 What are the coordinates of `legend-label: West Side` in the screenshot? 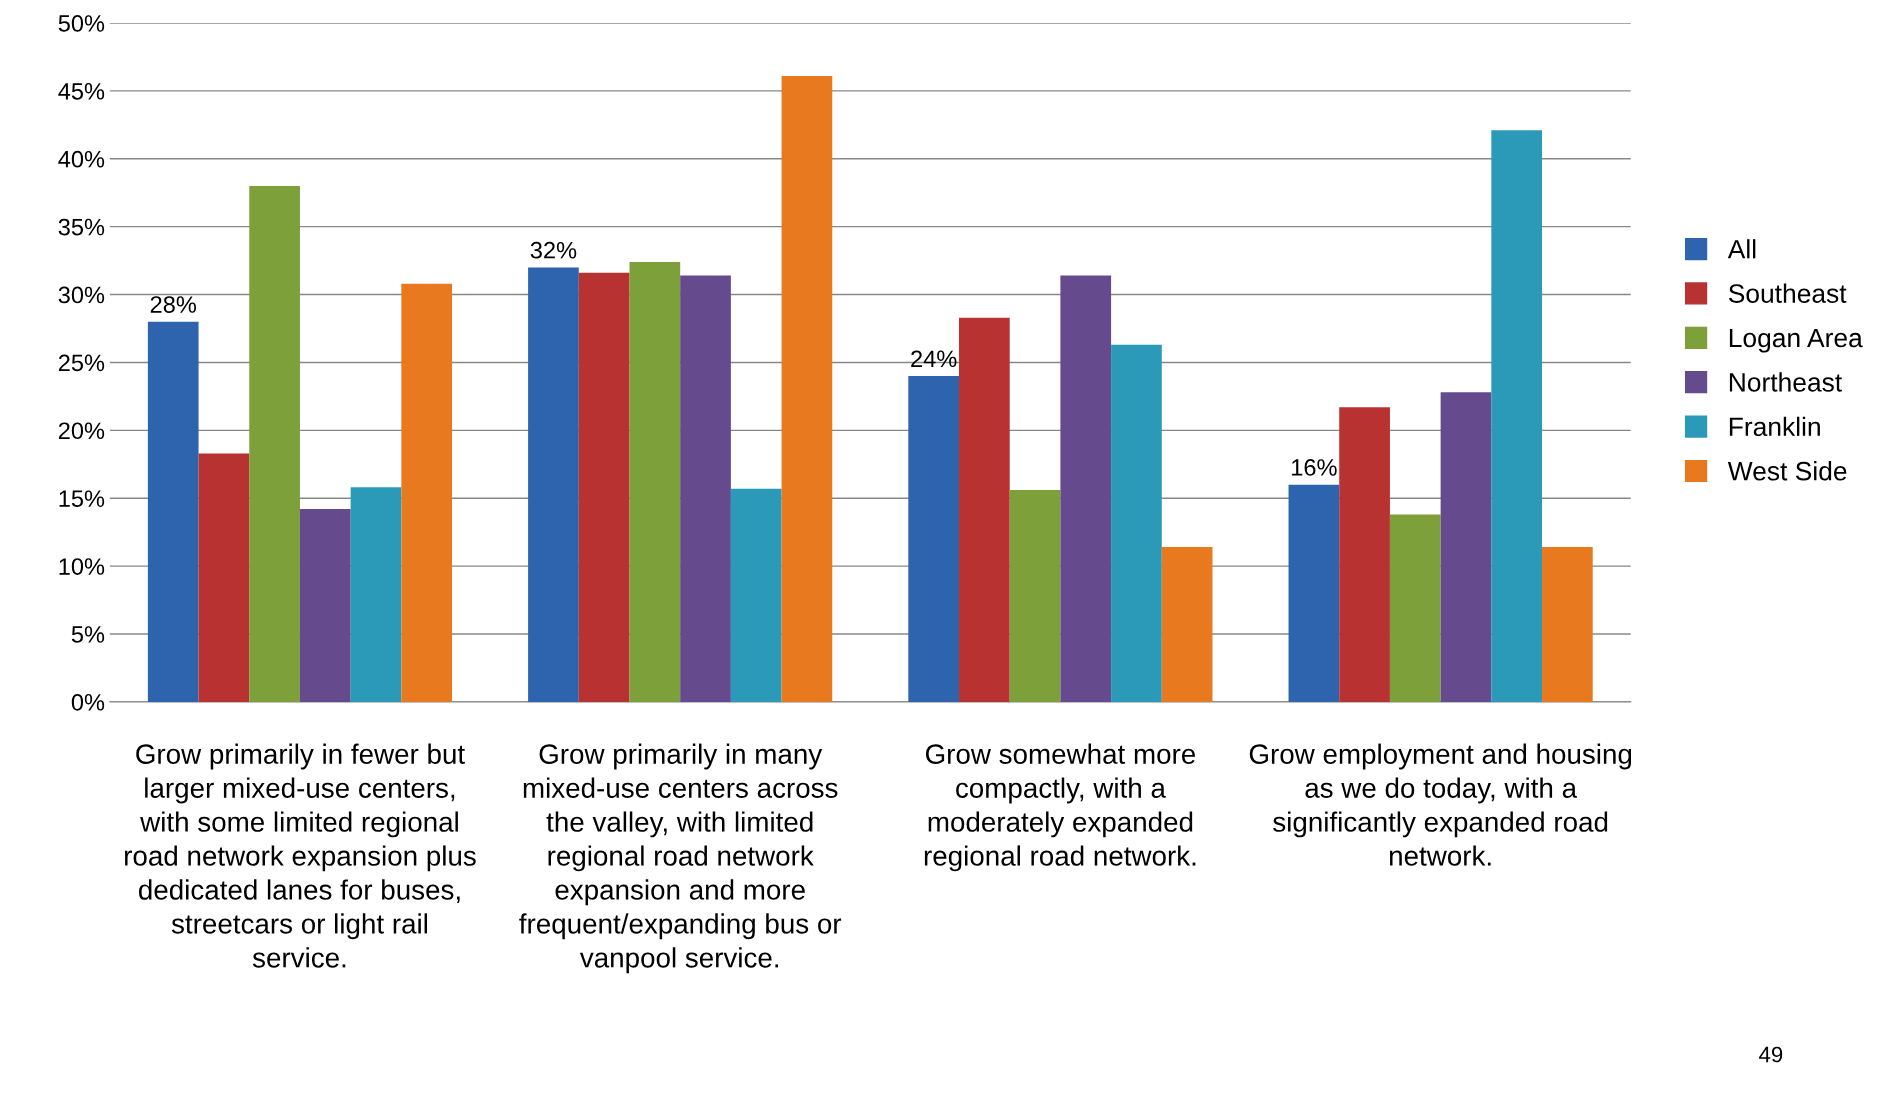 It's located at (1787, 471).